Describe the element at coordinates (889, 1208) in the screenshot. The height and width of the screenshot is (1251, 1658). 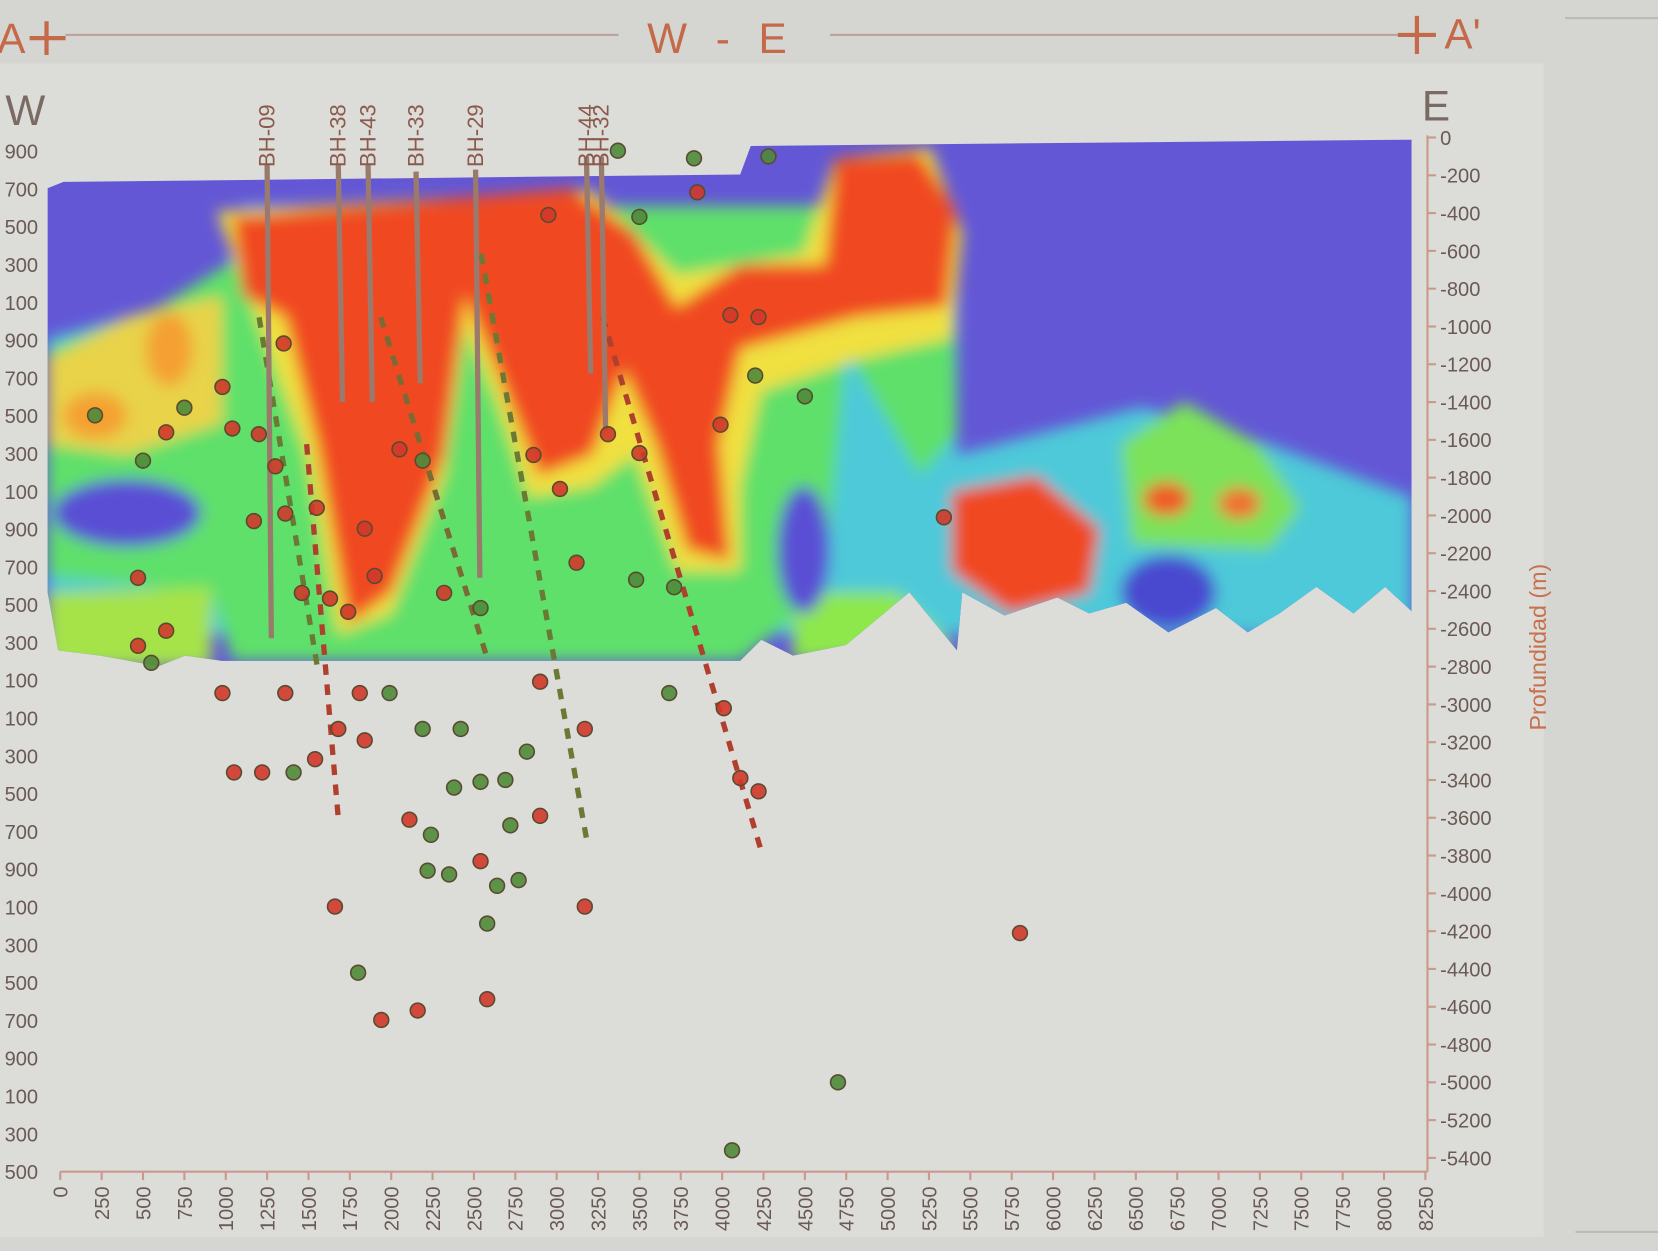
I see `x-tick-label: 5000` at that location.